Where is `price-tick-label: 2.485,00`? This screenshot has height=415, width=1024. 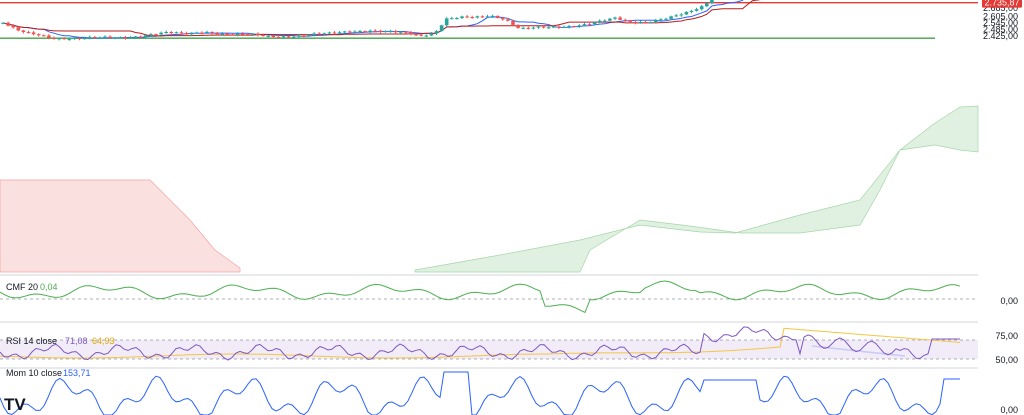
price-tick-label: 2.485,00 is located at coordinates (1000, 30).